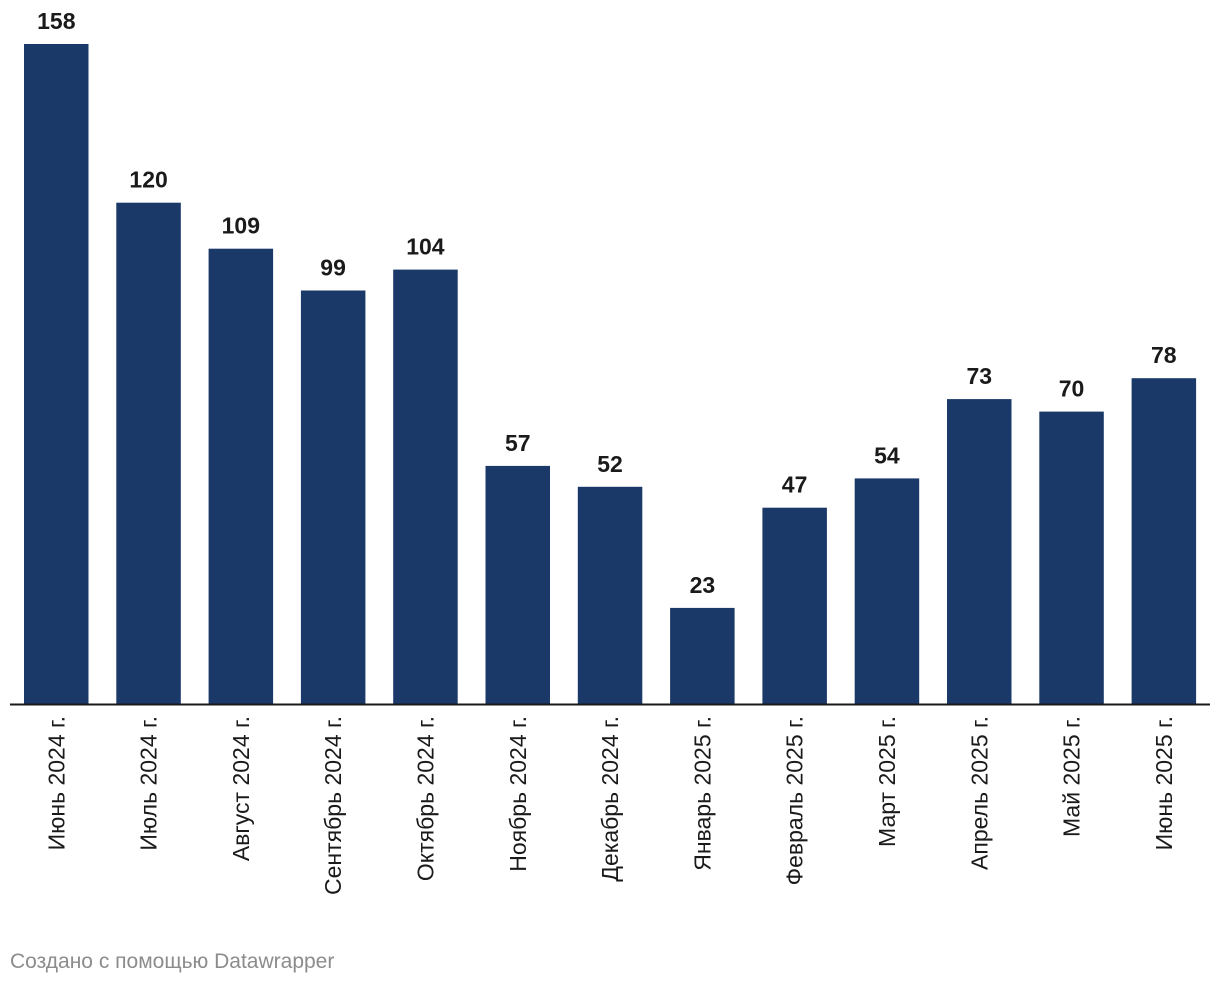 The height and width of the screenshot is (986, 1220). Describe the element at coordinates (610, 464) in the screenshot. I see `data-label: 52` at that location.